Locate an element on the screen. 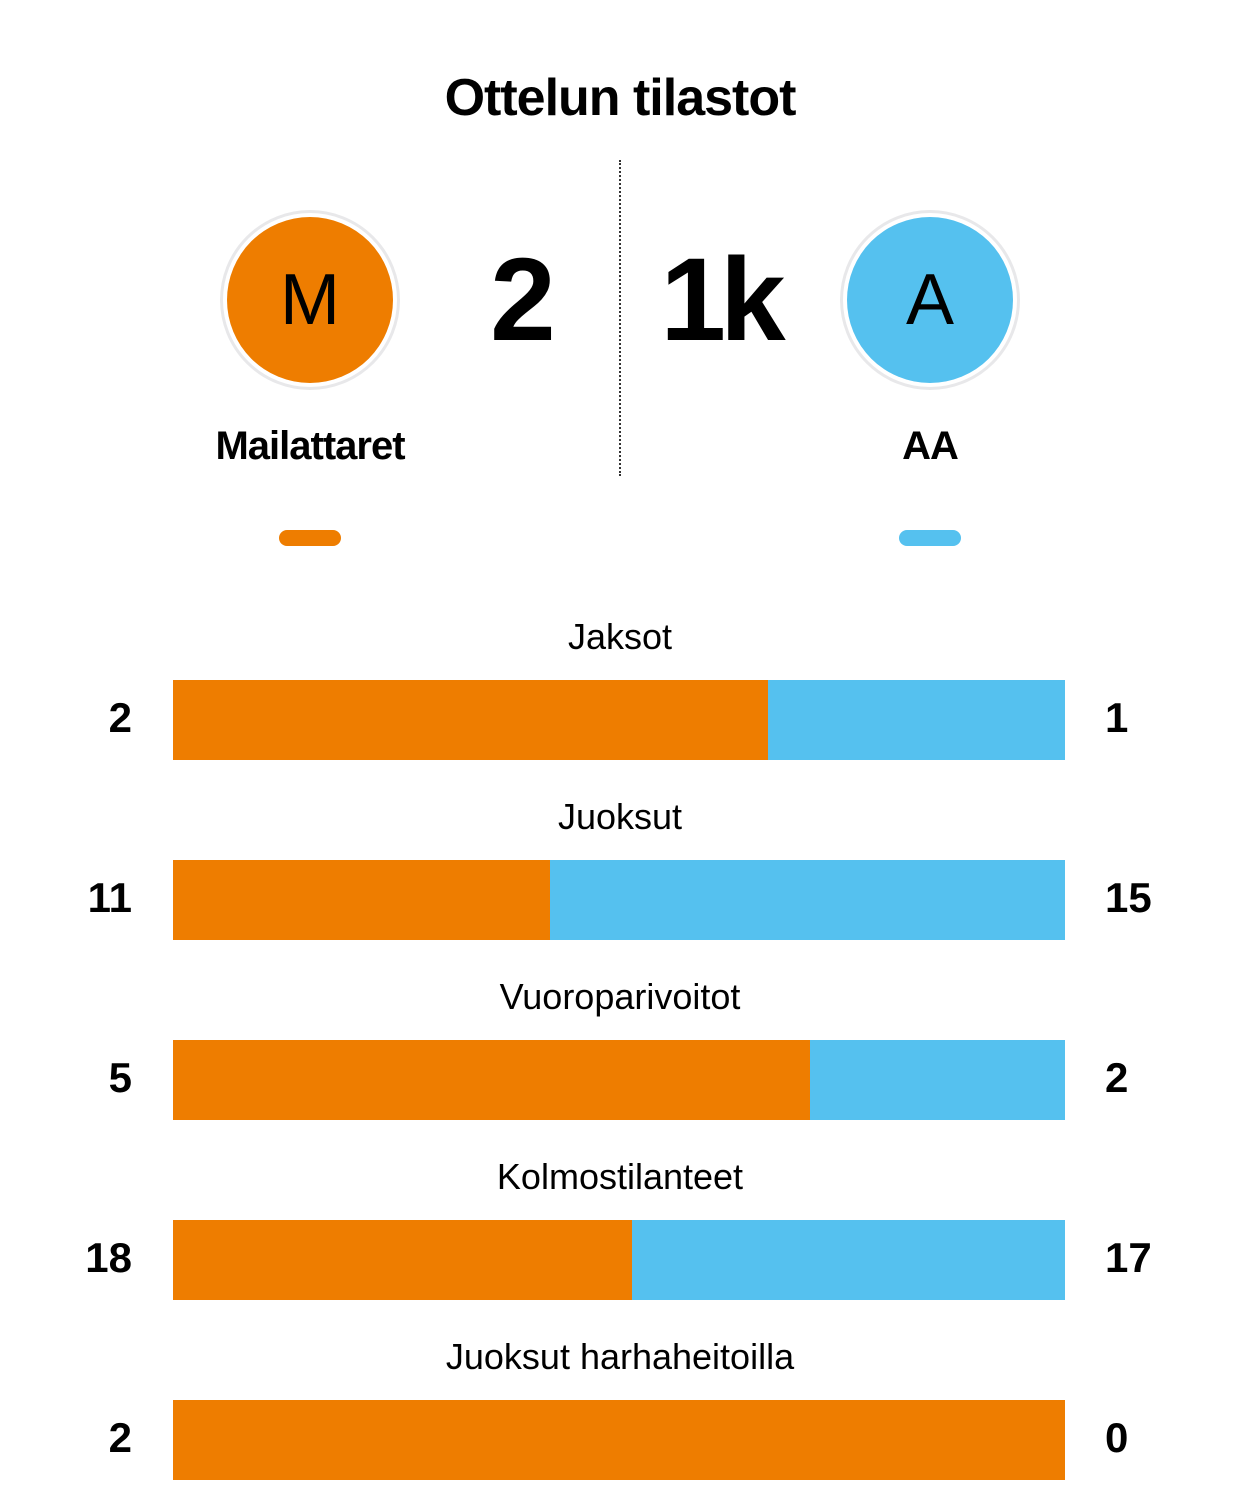 The height and width of the screenshot is (1500, 1240). home-team-name: Mailattaret is located at coordinates (310, 446).